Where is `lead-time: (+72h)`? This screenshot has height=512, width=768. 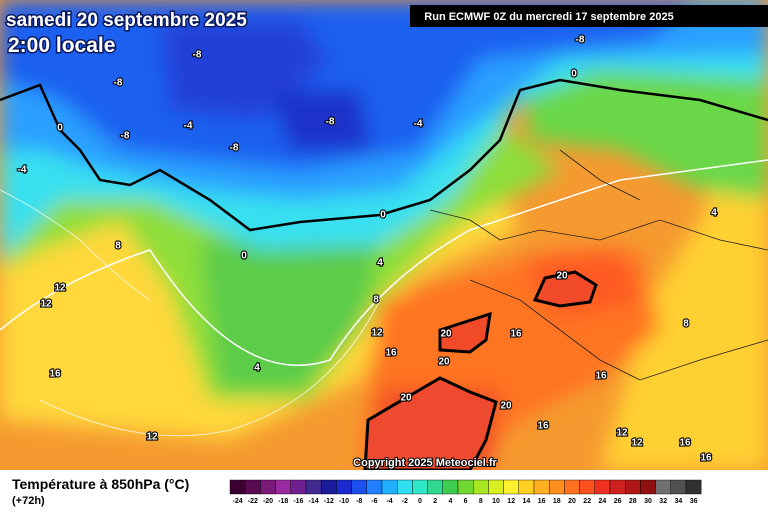
lead-time: (+72h) is located at coordinates (28, 501).